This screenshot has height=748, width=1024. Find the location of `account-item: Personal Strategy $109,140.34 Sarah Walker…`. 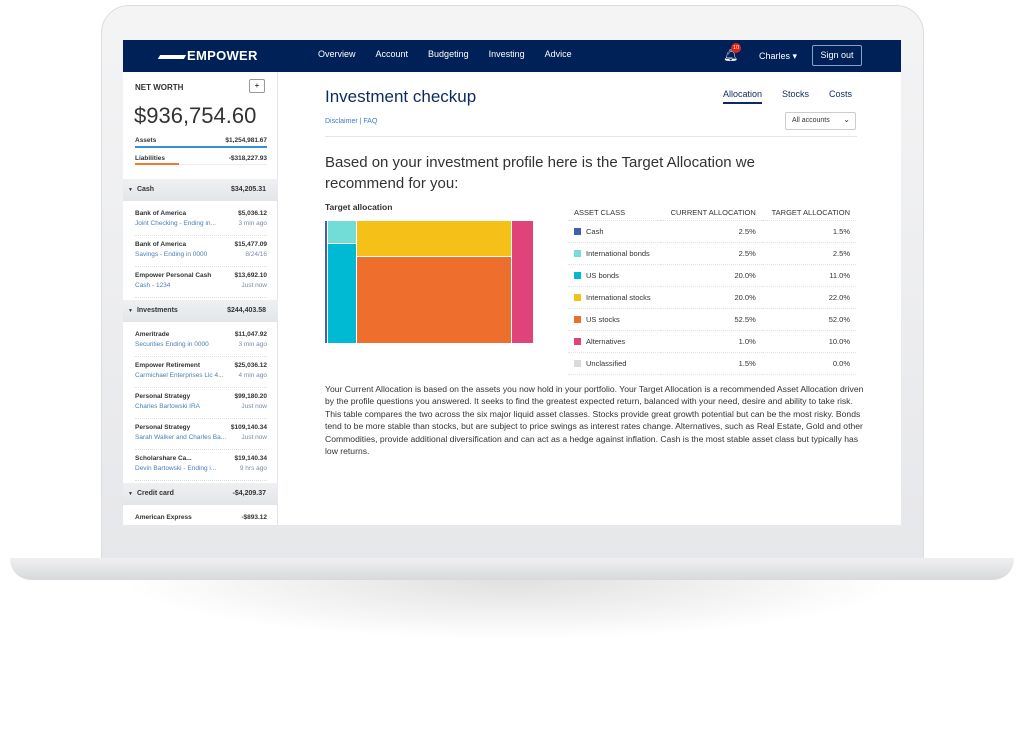

account-item: Personal Strategy $109,140.34 Sarah Walker… is located at coordinates (201, 434).